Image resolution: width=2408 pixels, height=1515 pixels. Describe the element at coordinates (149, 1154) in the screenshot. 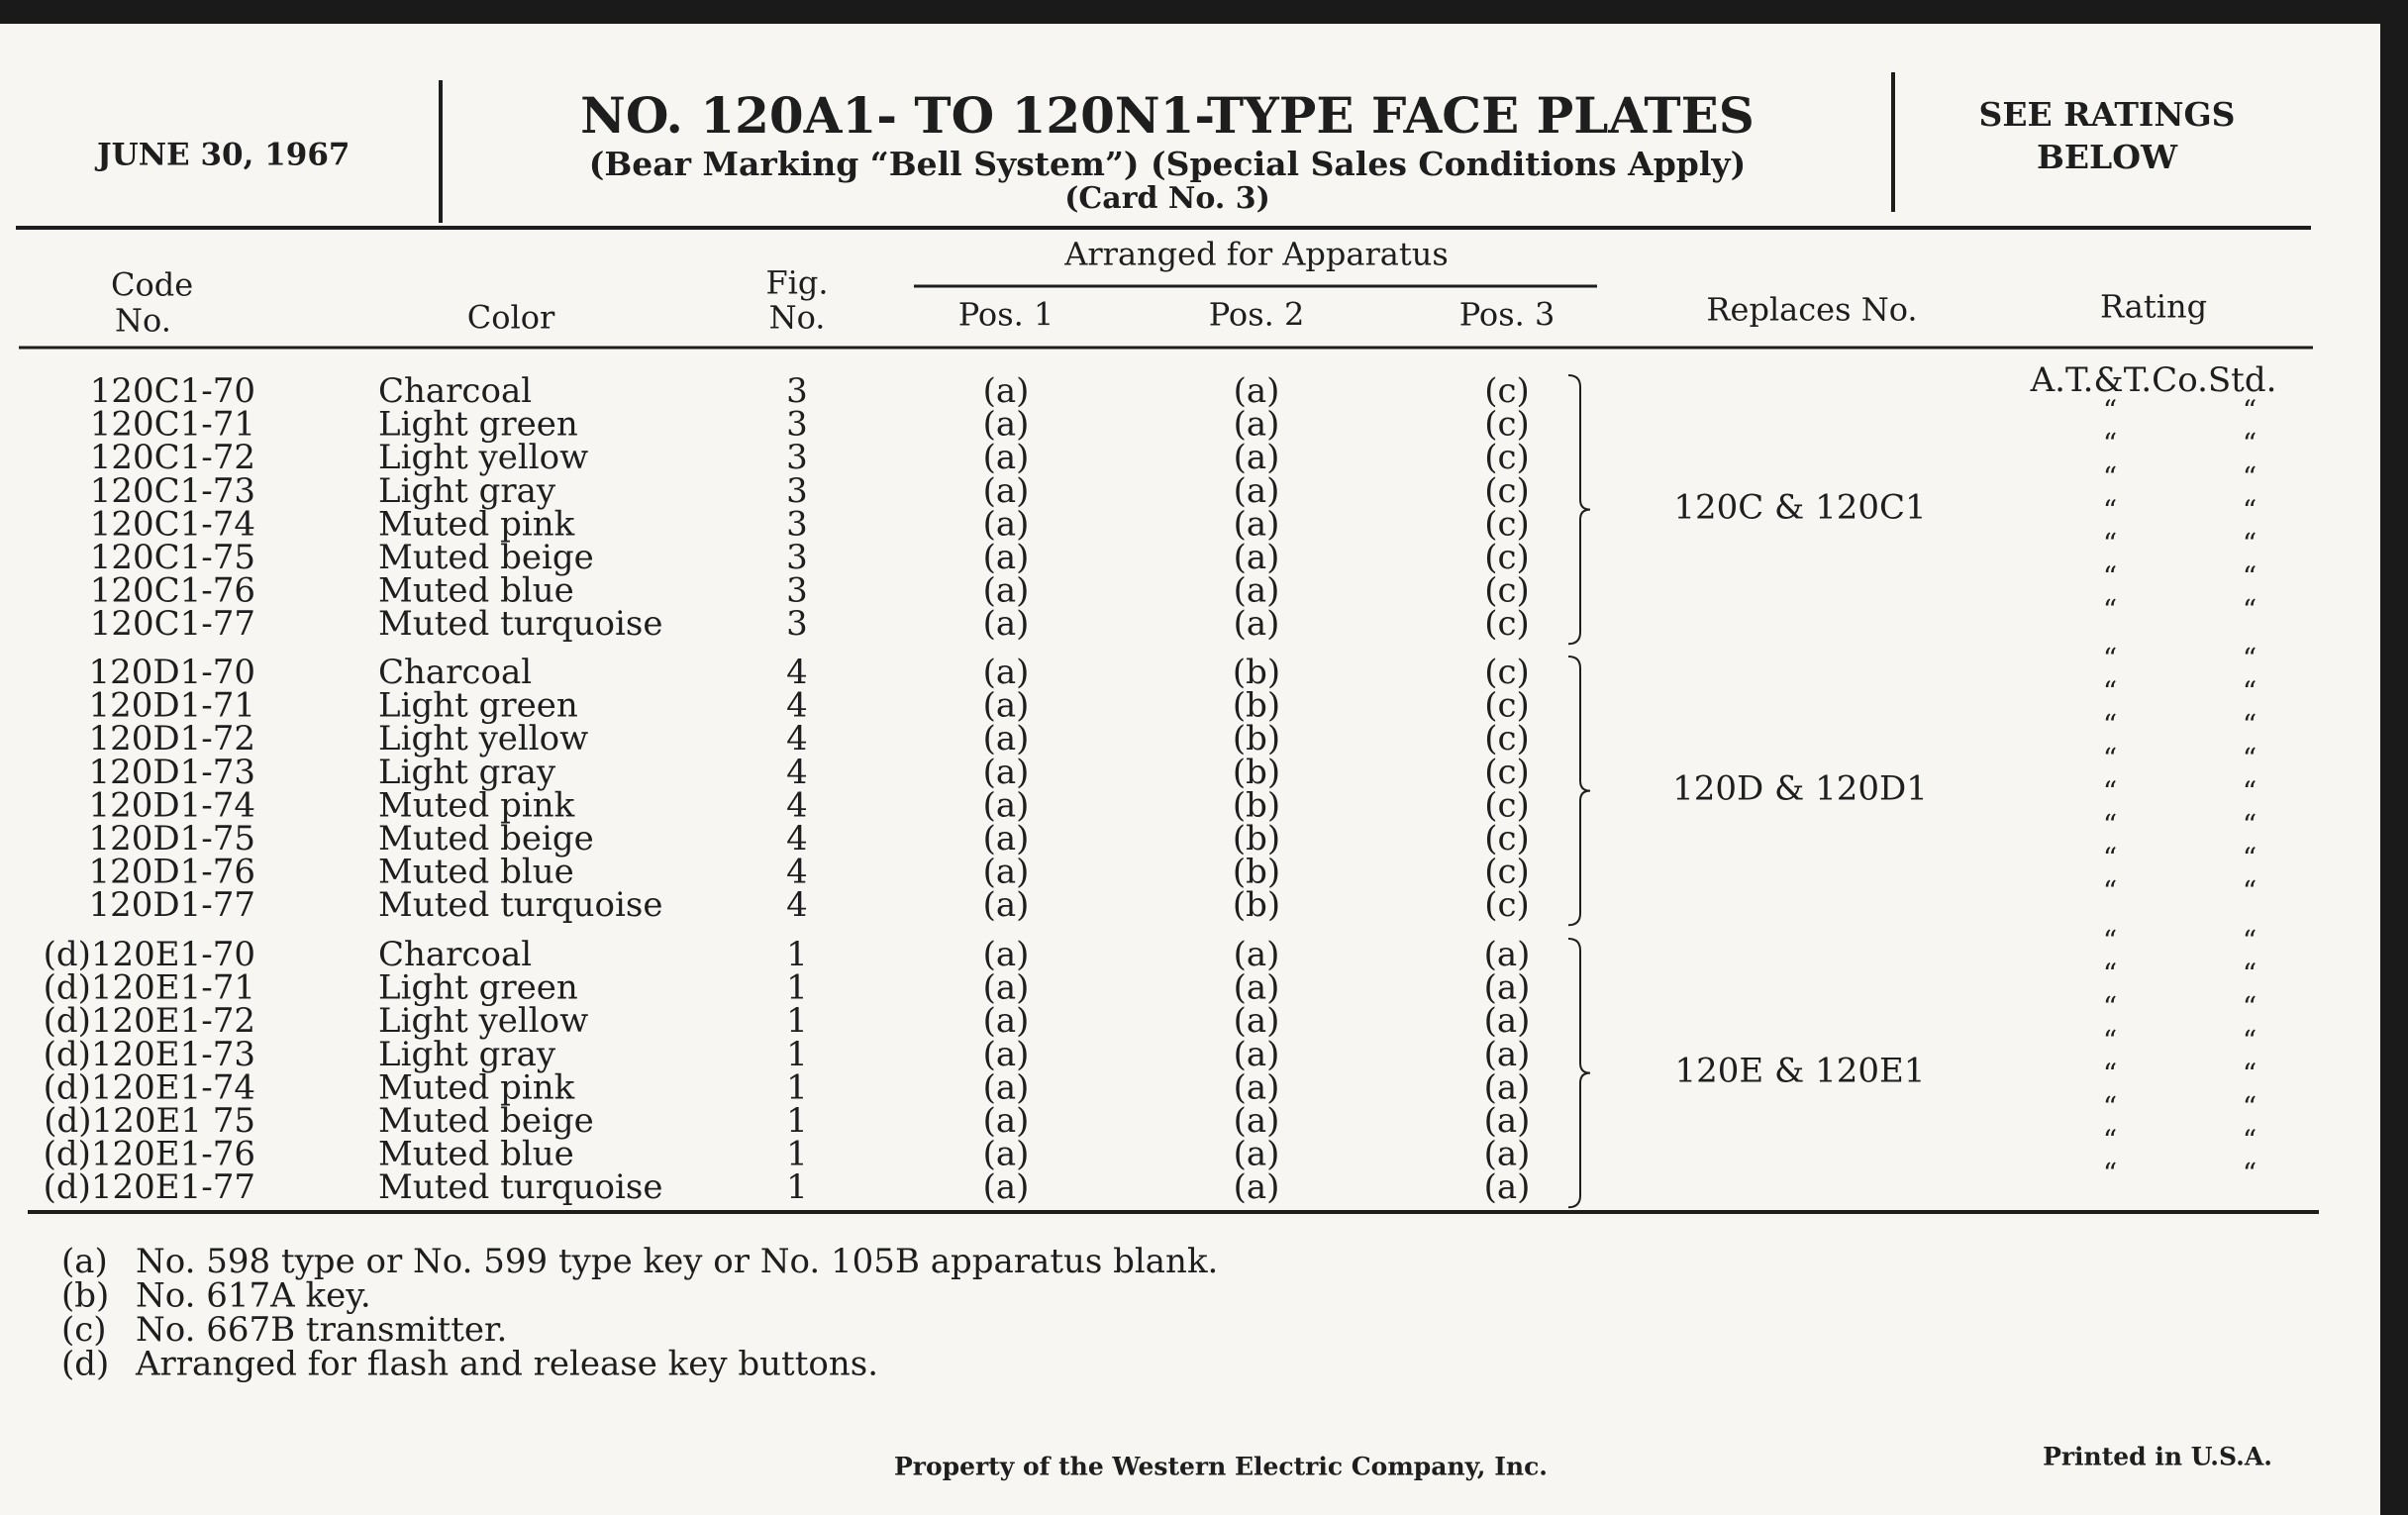

I see `code: (d)120E1-76` at that location.